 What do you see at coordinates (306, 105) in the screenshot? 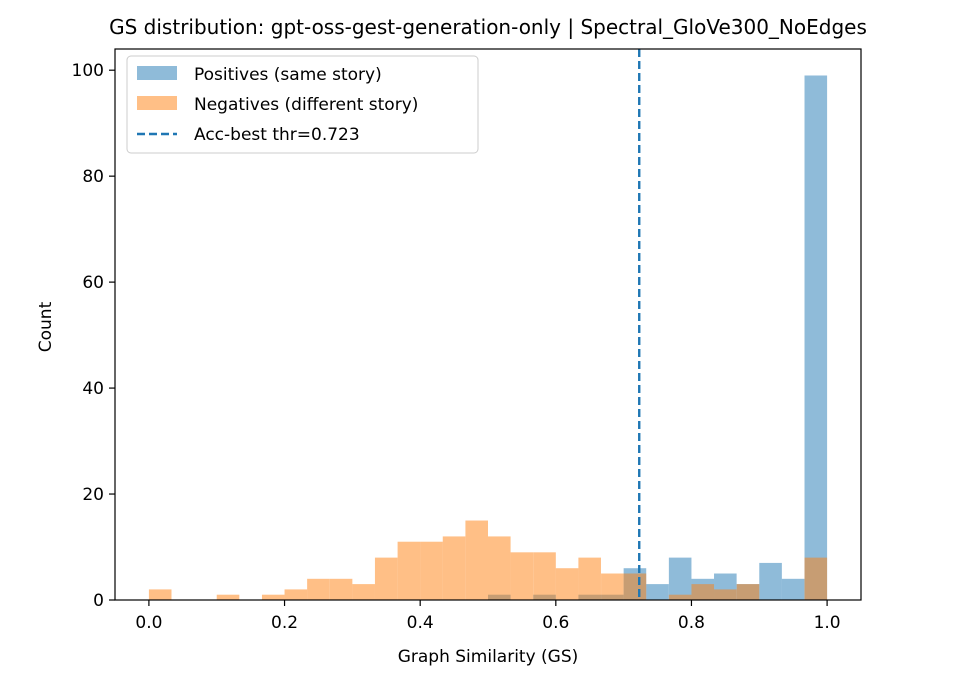
I see `legend-label-negatives: Negatives (different story)` at bounding box center [306, 105].